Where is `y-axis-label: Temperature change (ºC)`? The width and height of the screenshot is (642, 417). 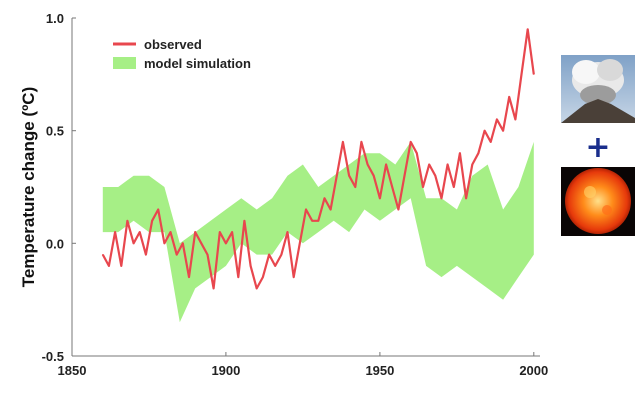
y-axis-label: Temperature change (ºC) is located at coordinates (28, 187).